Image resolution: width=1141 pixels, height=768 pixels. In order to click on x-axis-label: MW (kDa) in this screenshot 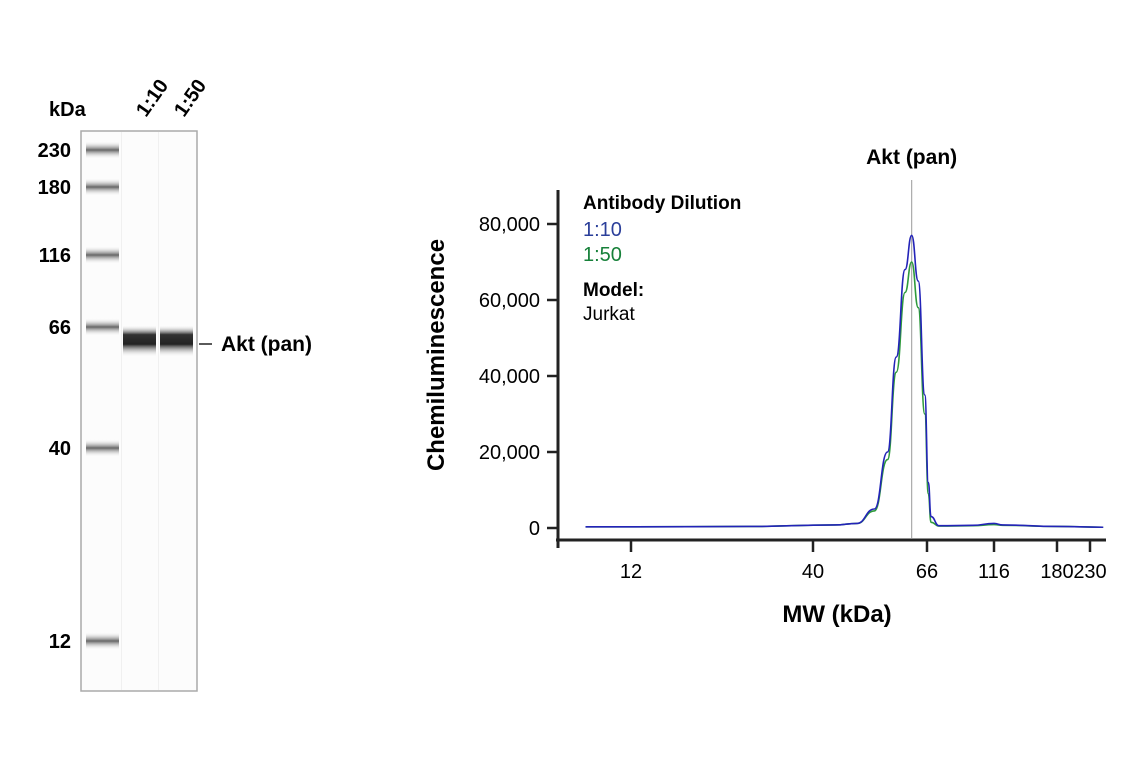, I will do `click(836, 614)`.